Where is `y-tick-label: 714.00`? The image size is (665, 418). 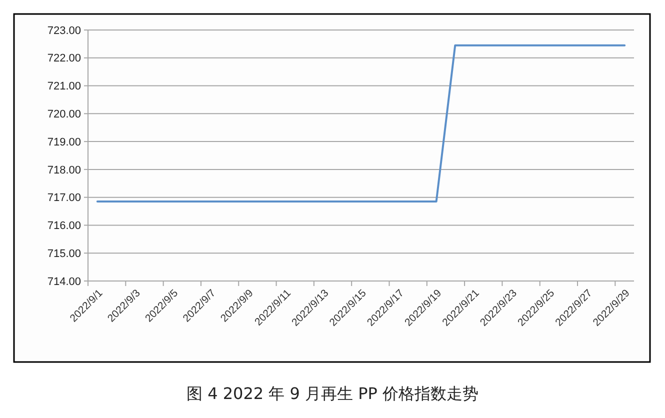
y-tick-label: 714.00 is located at coordinates (64, 282).